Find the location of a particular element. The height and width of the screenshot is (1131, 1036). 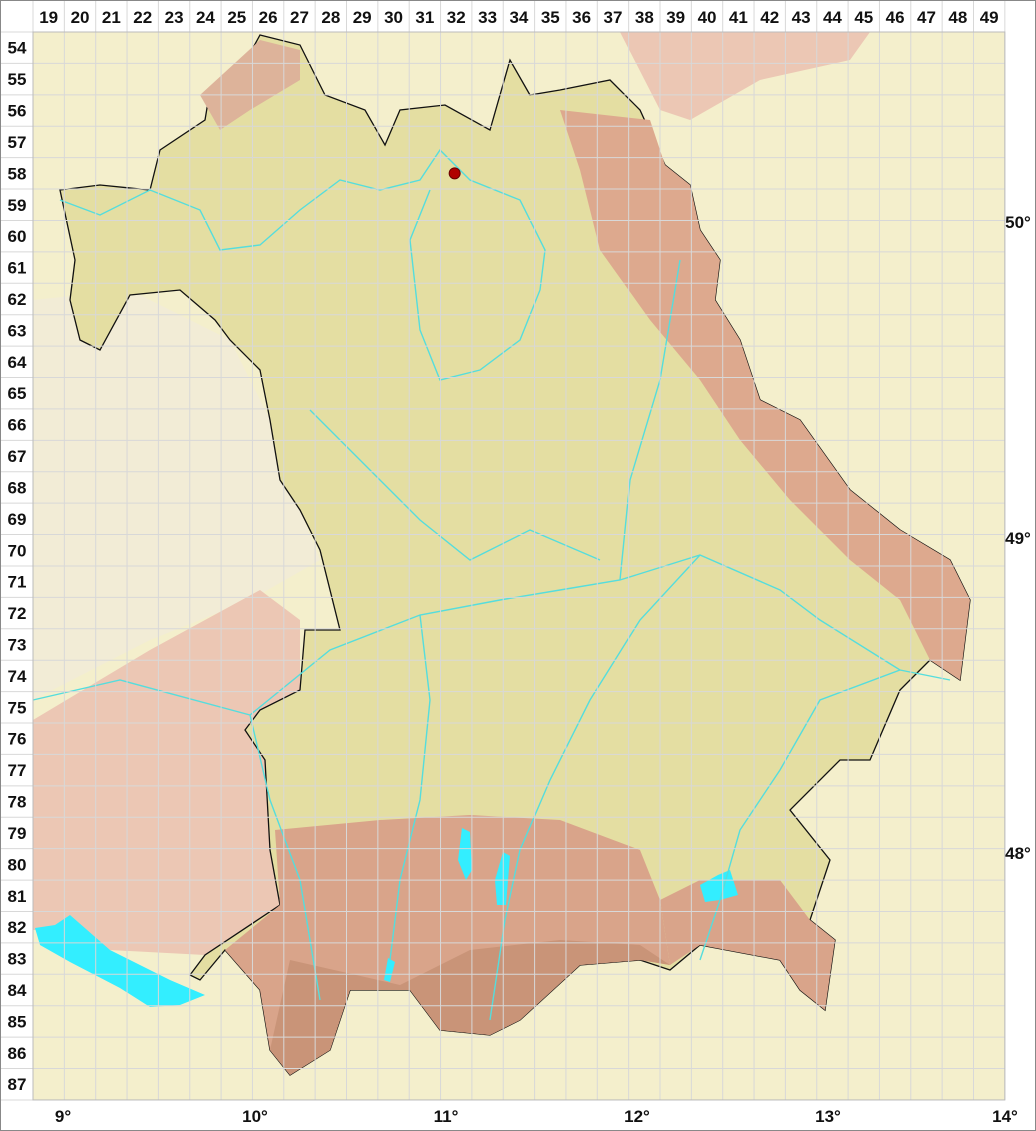

row-label: 62 is located at coordinates (17, 299).